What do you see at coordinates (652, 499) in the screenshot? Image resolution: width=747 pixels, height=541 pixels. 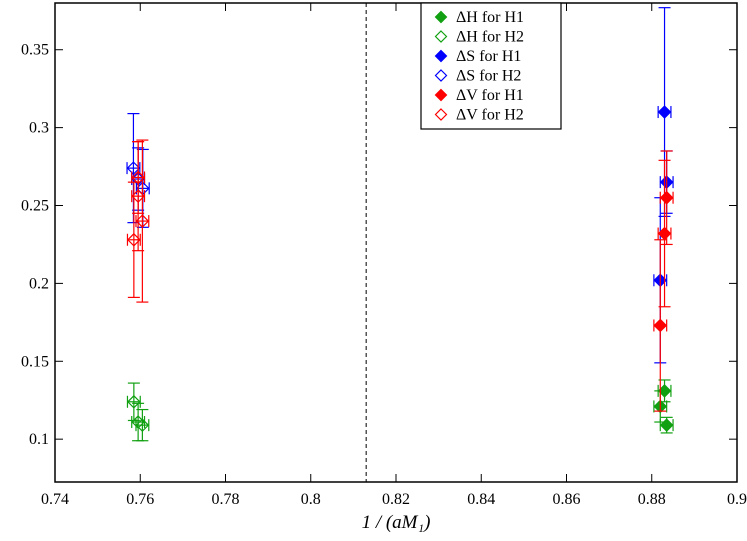 I see `x-tick-label: 0.88` at bounding box center [652, 499].